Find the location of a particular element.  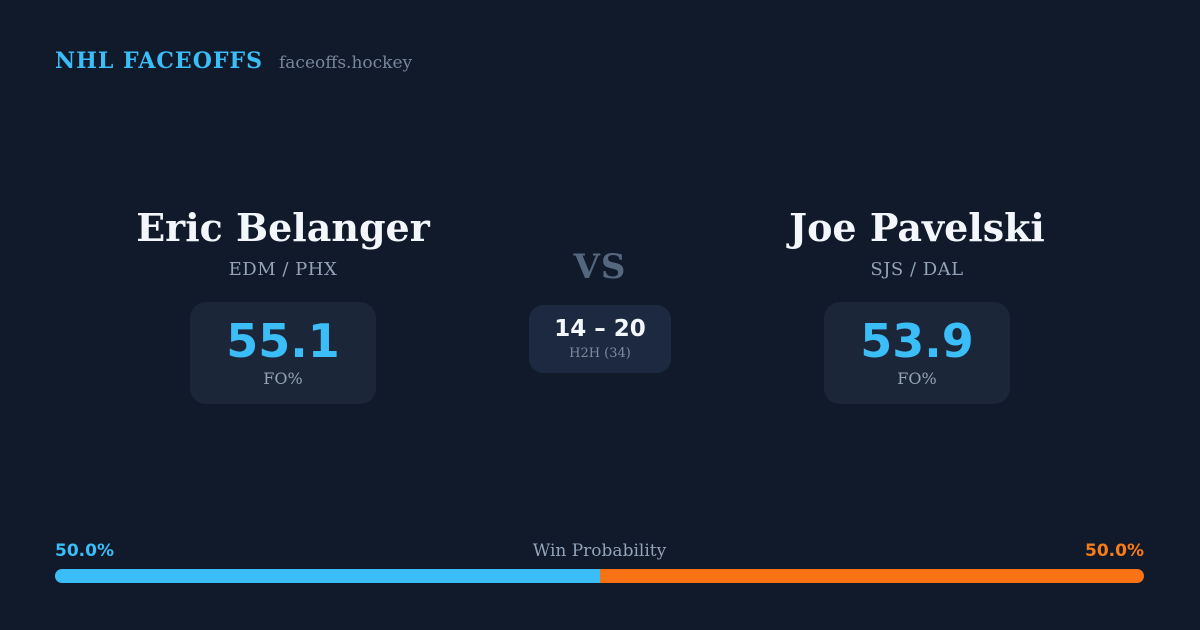

player2-name: Joe Pavelski is located at coordinates (917, 227).